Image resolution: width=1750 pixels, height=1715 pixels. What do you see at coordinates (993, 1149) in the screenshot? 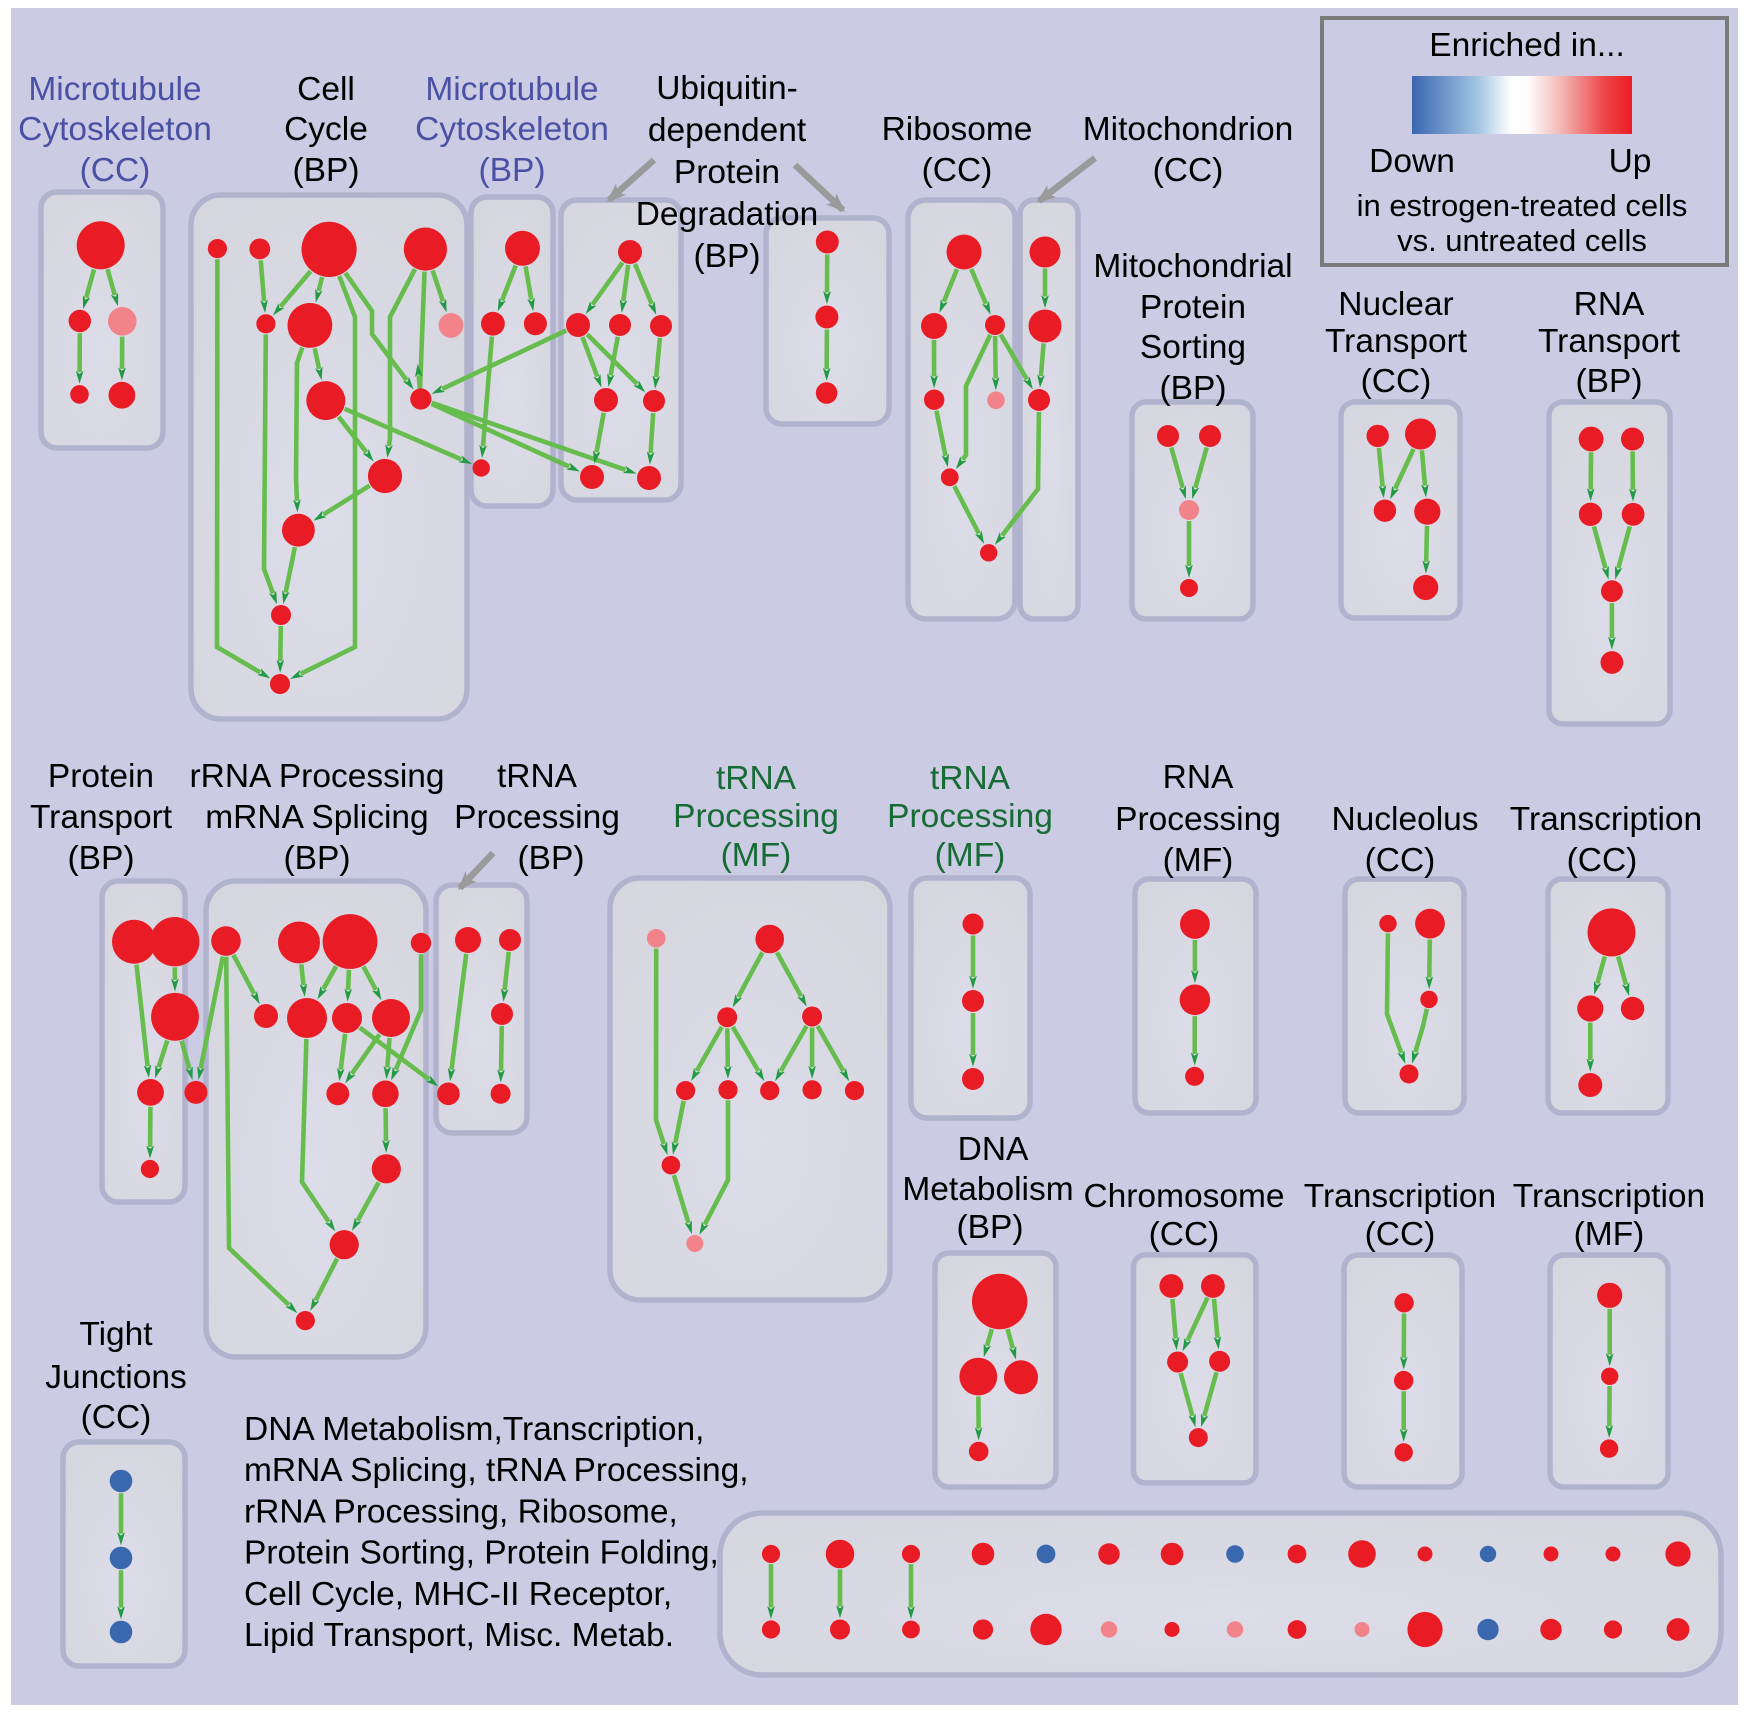
I see `svg-text: DNA` at bounding box center [993, 1149].